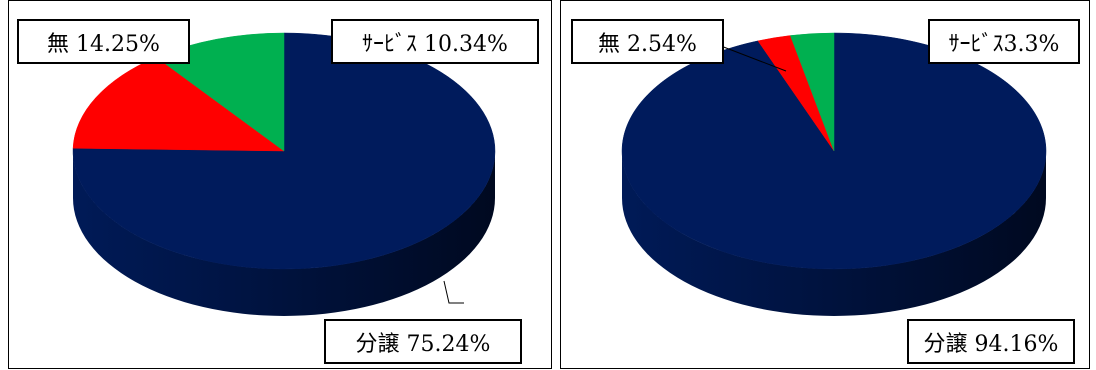 This screenshot has height=370, width=1096. Describe the element at coordinates (423, 341) in the screenshot. I see `label-bunjo-left: 分譲 75.24%` at that location.